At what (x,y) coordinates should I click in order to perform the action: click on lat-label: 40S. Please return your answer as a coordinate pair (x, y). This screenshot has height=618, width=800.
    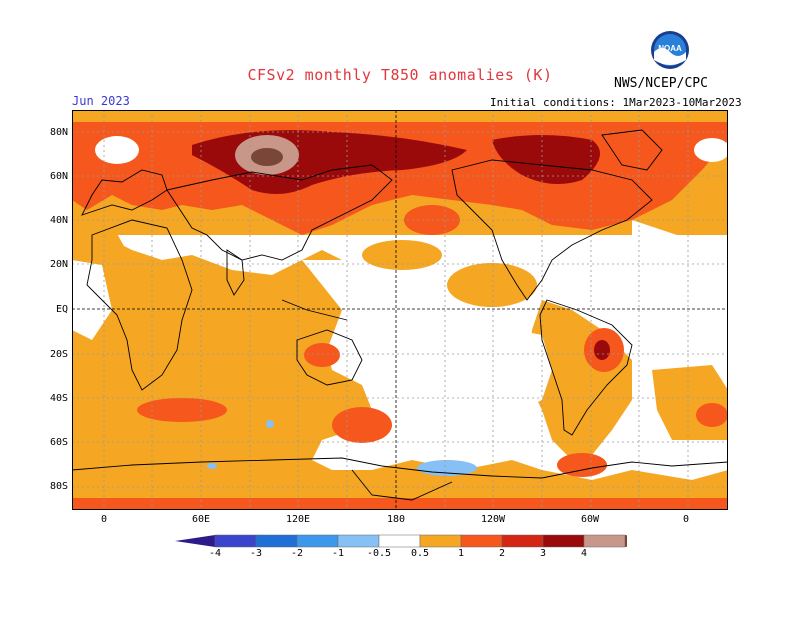
    Looking at the image, I should click on (58, 398).